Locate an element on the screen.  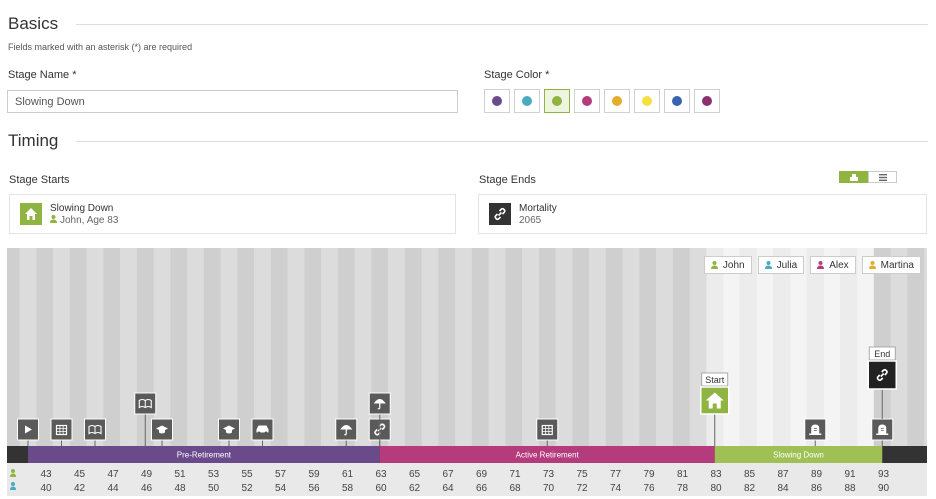
julia-age-label: 52 is located at coordinates (247, 488).